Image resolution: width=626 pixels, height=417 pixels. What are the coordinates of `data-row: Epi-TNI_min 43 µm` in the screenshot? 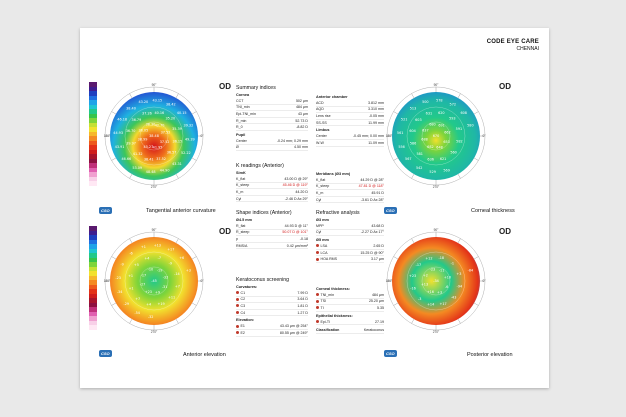 It's located at (272, 114).